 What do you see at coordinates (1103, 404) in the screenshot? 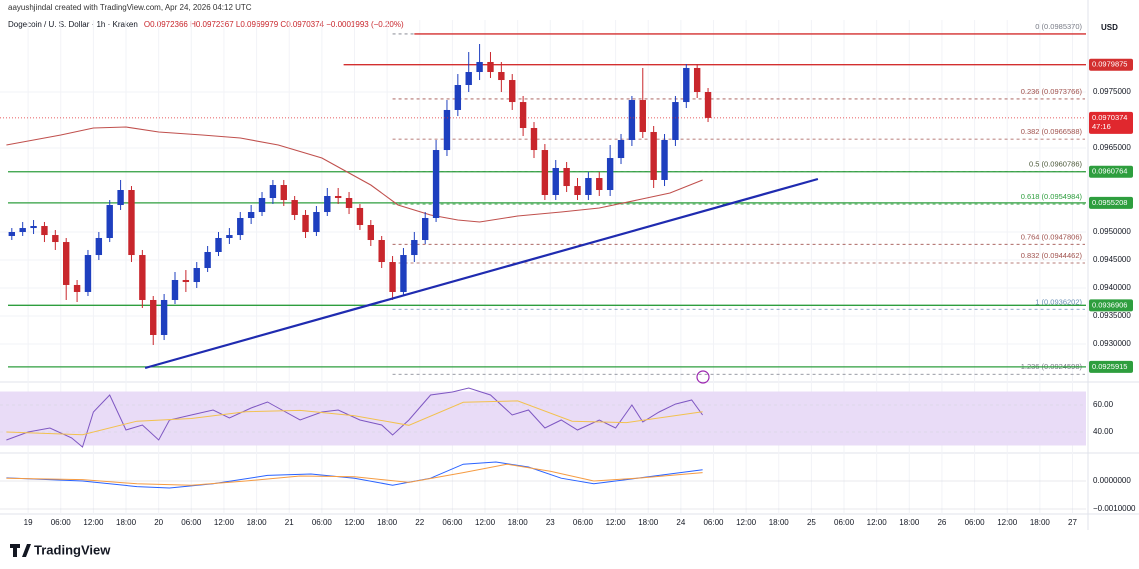
I see `y-tick-label: 60.00` at bounding box center [1103, 404].